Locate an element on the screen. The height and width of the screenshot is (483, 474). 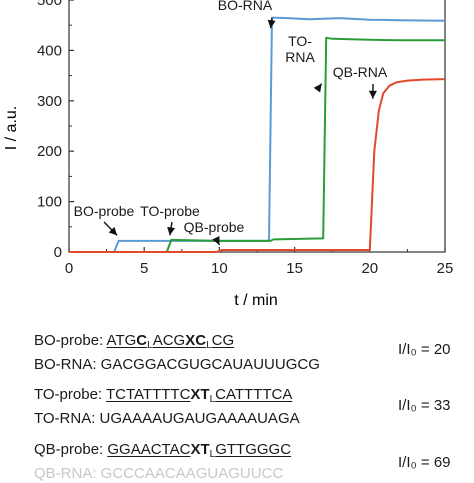
annotation-label-line: RNA is located at coordinates (300, 57).